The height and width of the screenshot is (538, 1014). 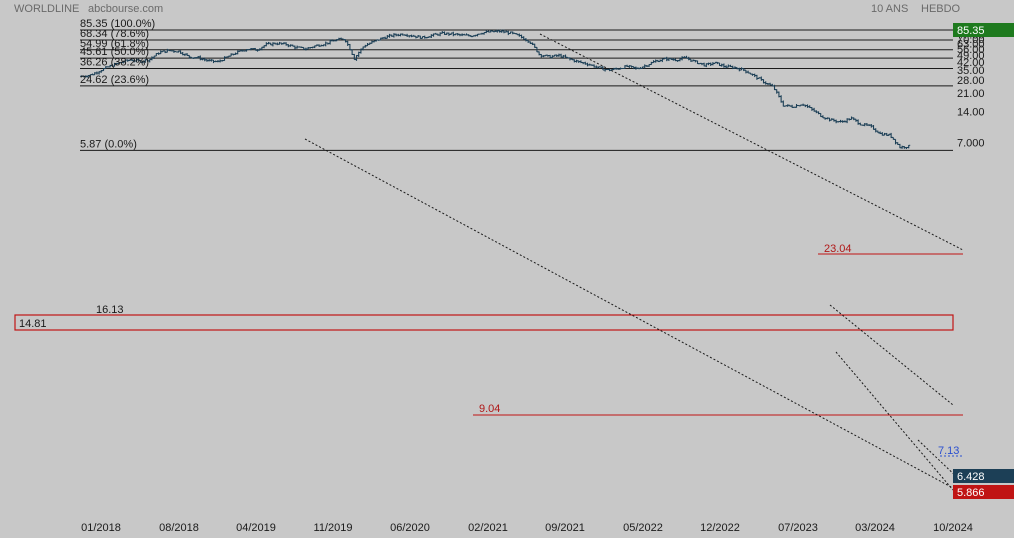 I want to click on fib-label: 36.26 (38.2%), so click(x=114, y=62).